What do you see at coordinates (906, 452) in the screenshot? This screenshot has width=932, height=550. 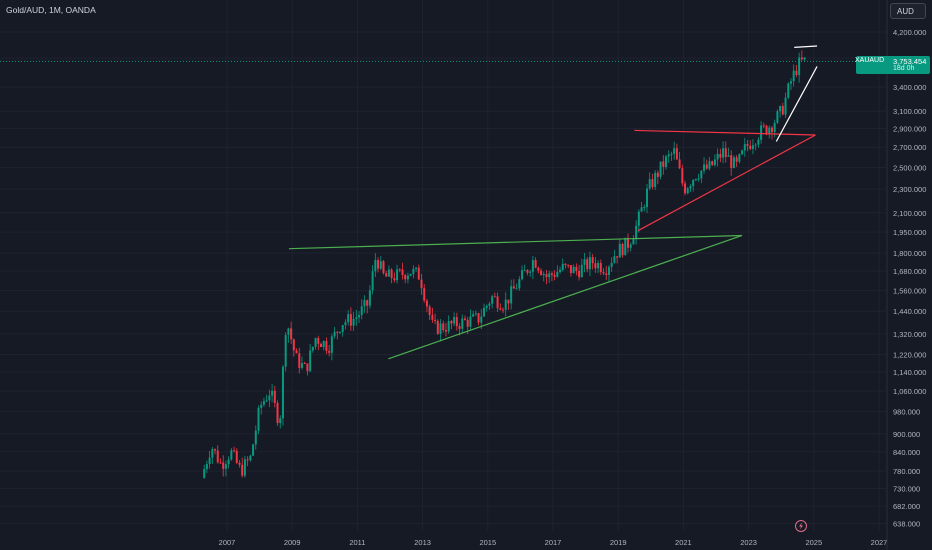 I see `y-tick-label: 840.000` at bounding box center [906, 452].